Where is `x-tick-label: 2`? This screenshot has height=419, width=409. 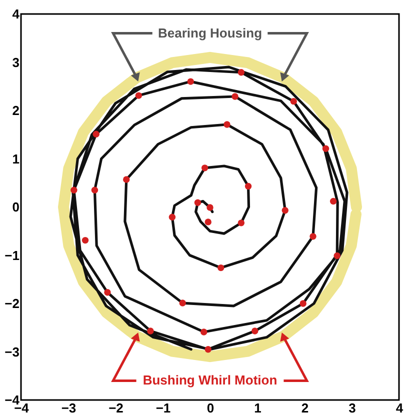
x-tick-label: 2 is located at coordinates (305, 408).